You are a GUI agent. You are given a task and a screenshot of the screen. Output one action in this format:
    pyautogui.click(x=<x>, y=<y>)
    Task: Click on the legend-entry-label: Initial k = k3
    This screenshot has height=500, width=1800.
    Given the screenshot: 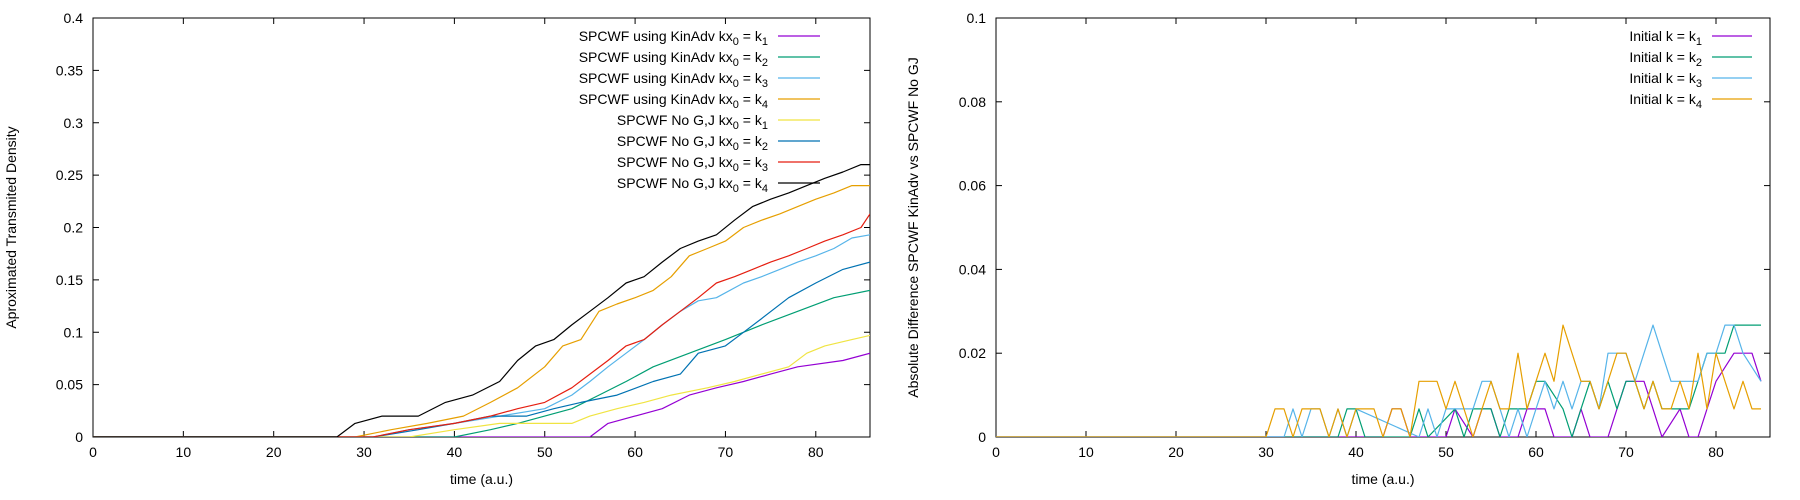 What is the action you would take?
    pyautogui.click(x=1665, y=80)
    